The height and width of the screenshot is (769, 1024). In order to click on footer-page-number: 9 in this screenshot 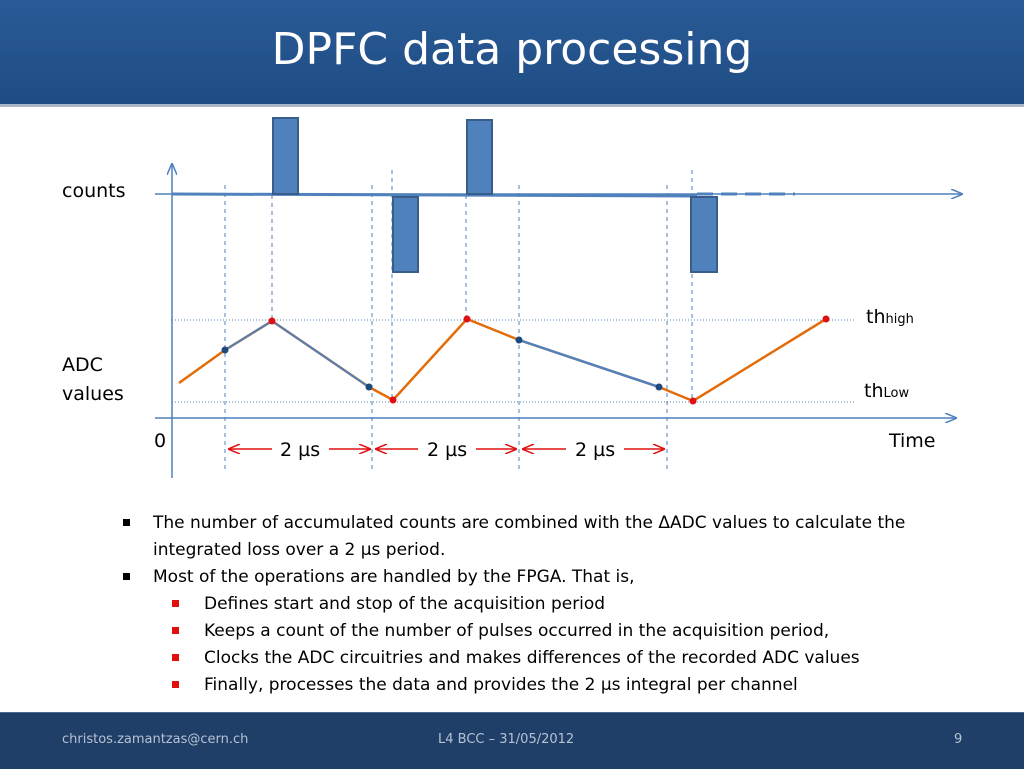, I will do `click(958, 739)`.